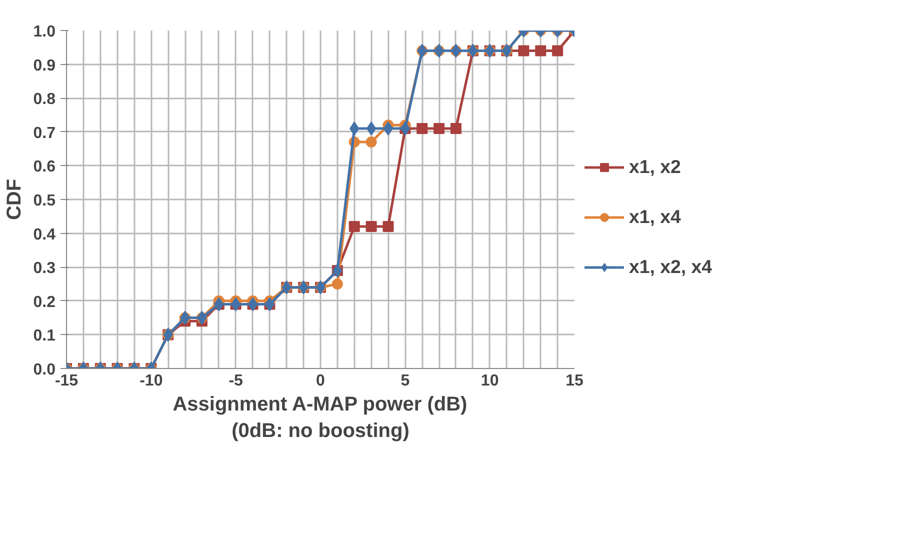  I want to click on legend-label: x1, x2, x4, so click(670, 267).